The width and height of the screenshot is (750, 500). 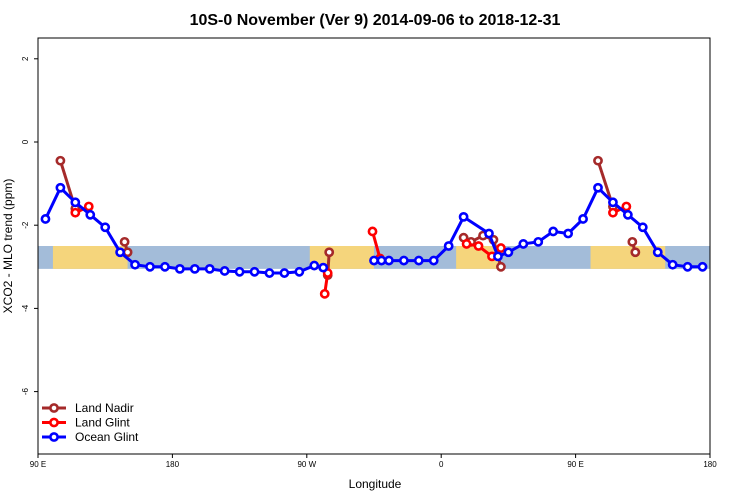 I want to click on x-axis: 90 E 180 90 W 0 90 E 180, so click(x=373, y=461).